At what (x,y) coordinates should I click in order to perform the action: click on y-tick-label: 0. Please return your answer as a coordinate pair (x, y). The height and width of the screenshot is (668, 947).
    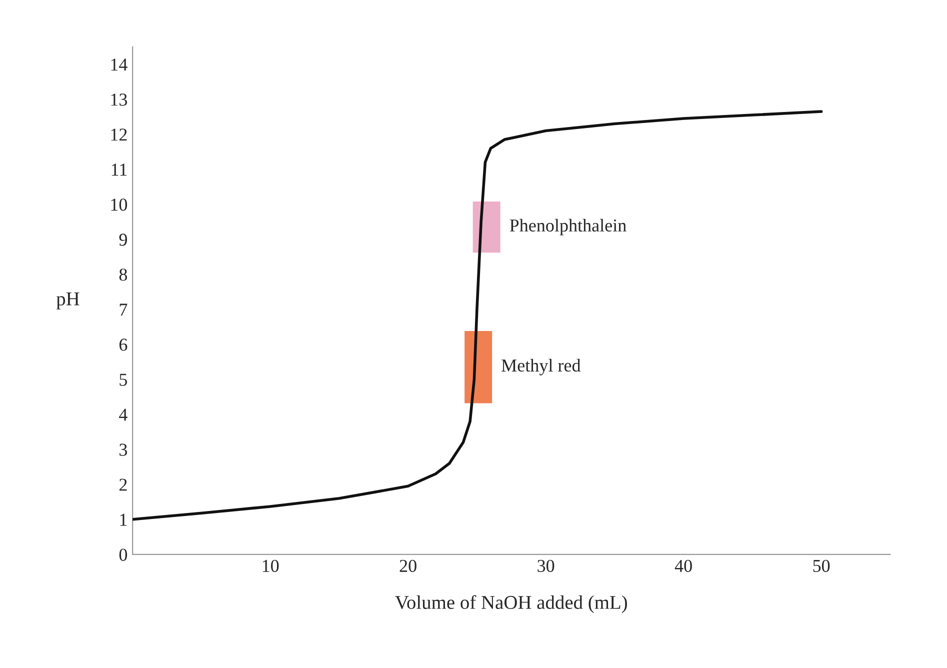
    Looking at the image, I should click on (123, 554).